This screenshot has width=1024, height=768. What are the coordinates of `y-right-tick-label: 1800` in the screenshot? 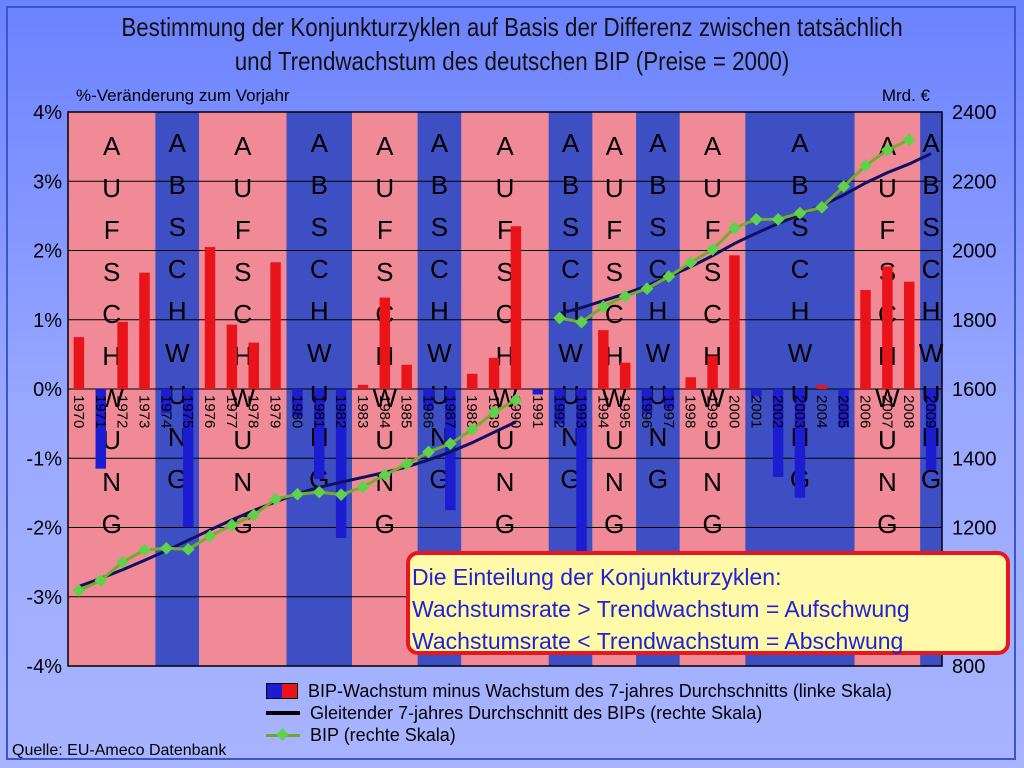 It's located at (974, 321).